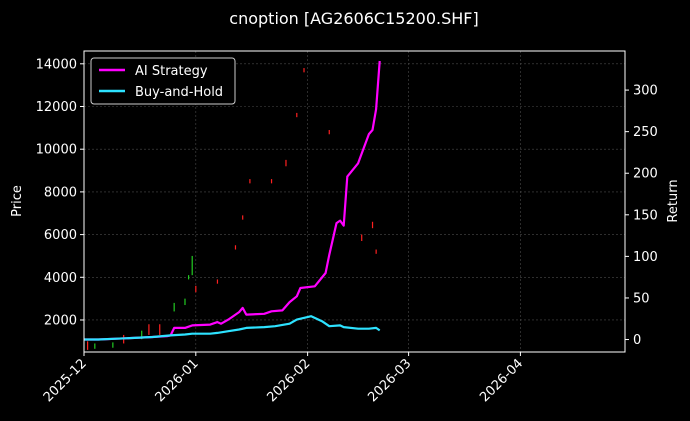 The width and height of the screenshot is (690, 421). What do you see at coordinates (60, 320) in the screenshot?
I see `y-left-tick-label: 2000` at bounding box center [60, 320].